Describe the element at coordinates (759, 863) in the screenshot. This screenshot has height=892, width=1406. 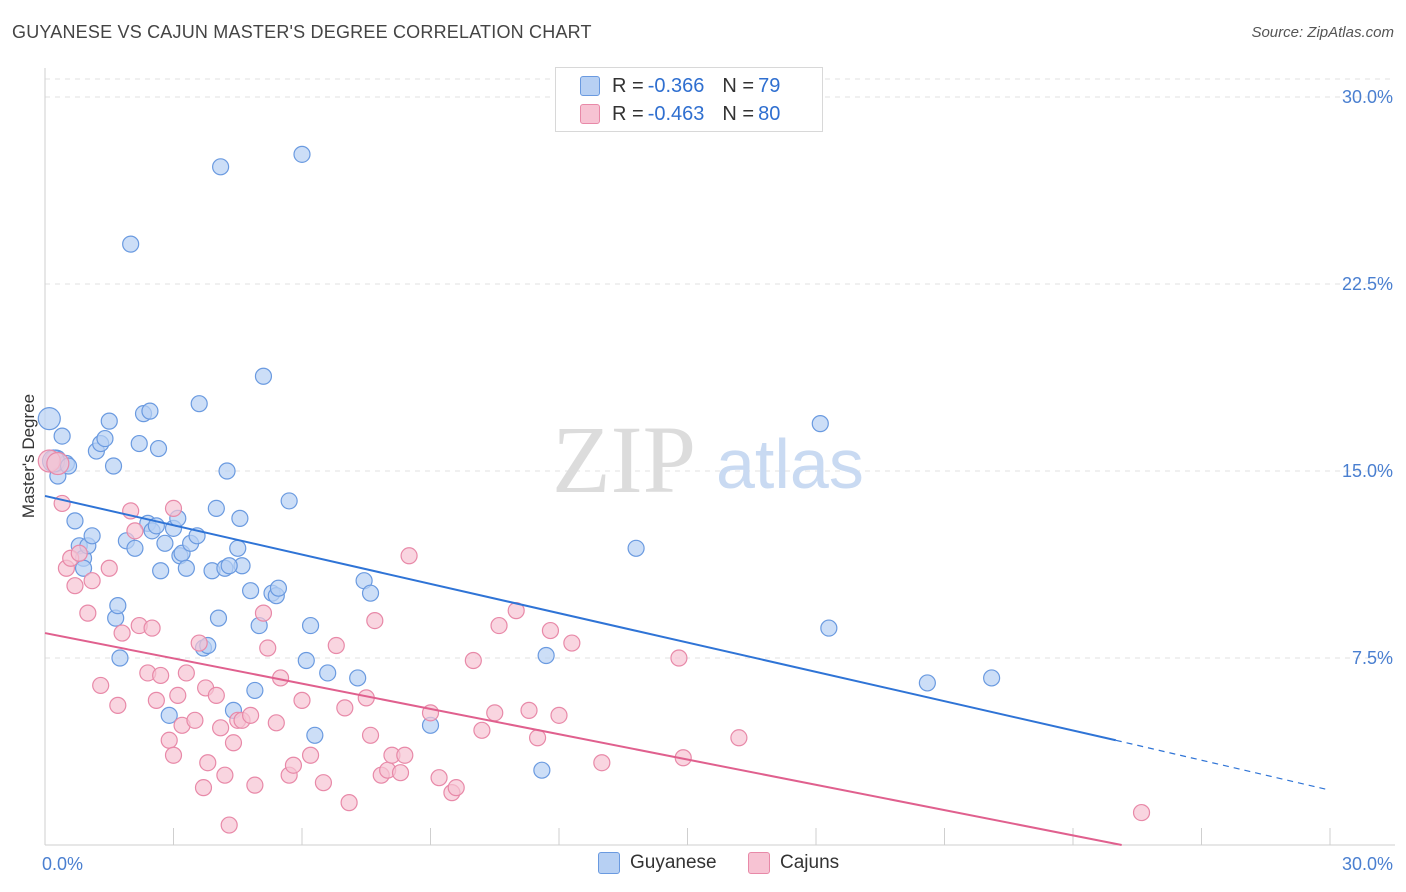
I see `cajuns-legend-swatch` at that location.